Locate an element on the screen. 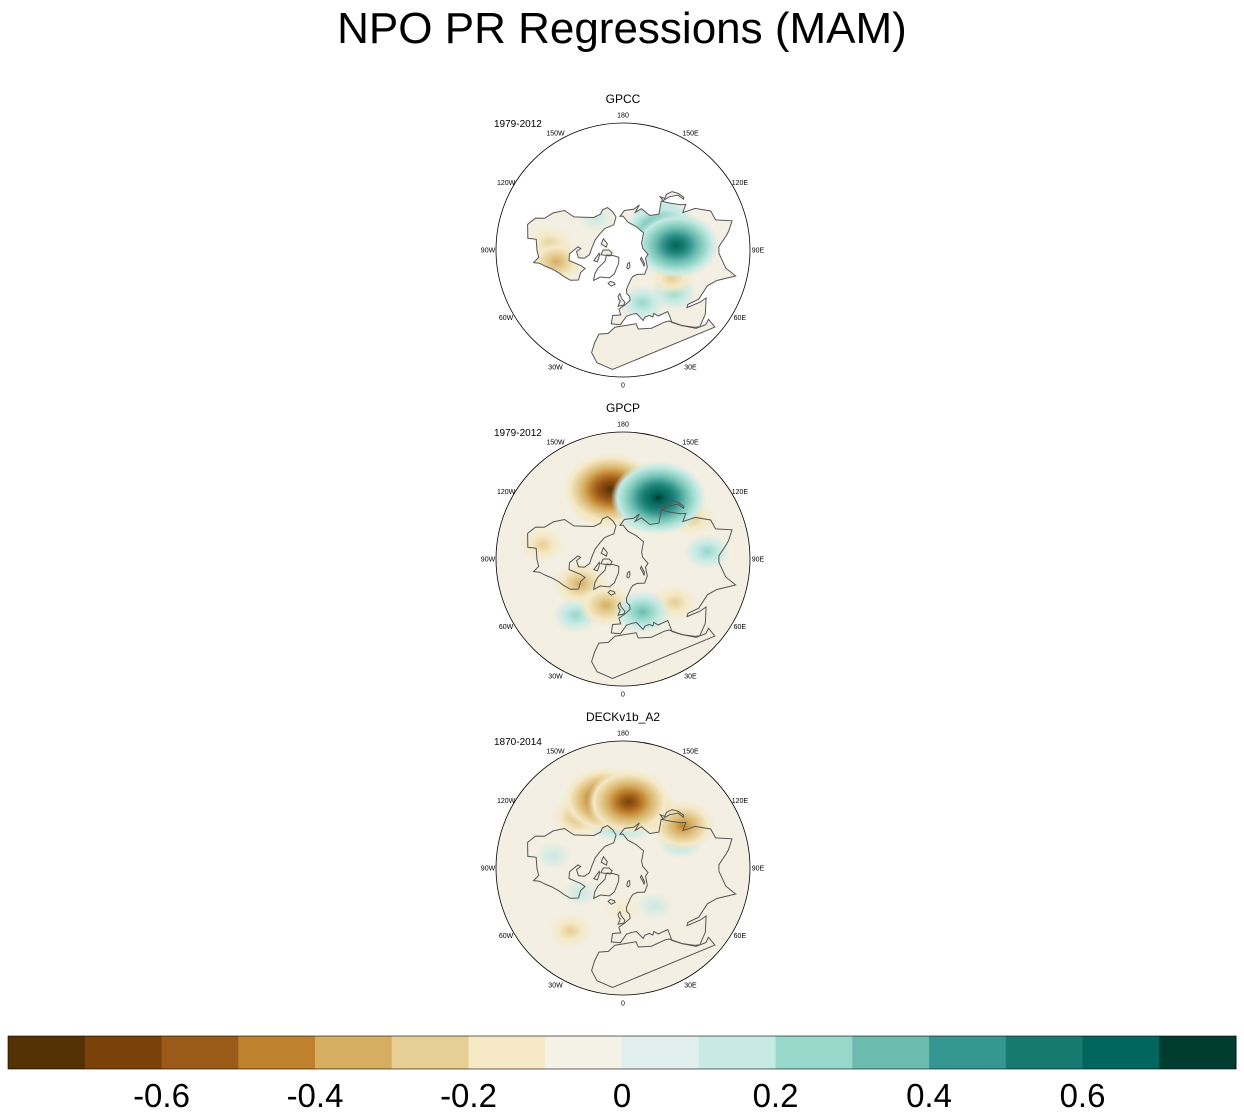 The width and height of the screenshot is (1244, 1116). colorbar: -0.6 -0.4 -0.2 0 0.2 0.4 0.6 is located at coordinates (622, 1074).